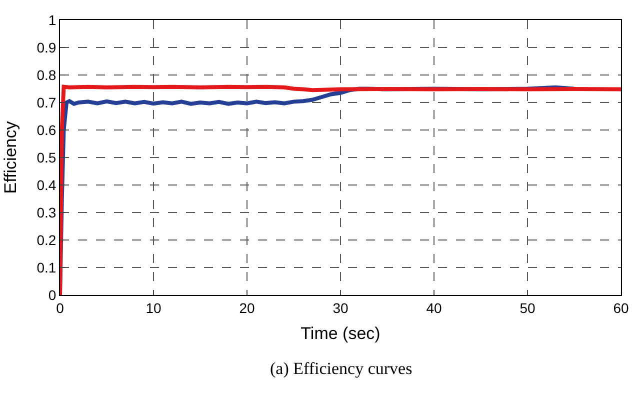  What do you see at coordinates (46, 240) in the screenshot?
I see `y-tick-label: 0.2` at bounding box center [46, 240].